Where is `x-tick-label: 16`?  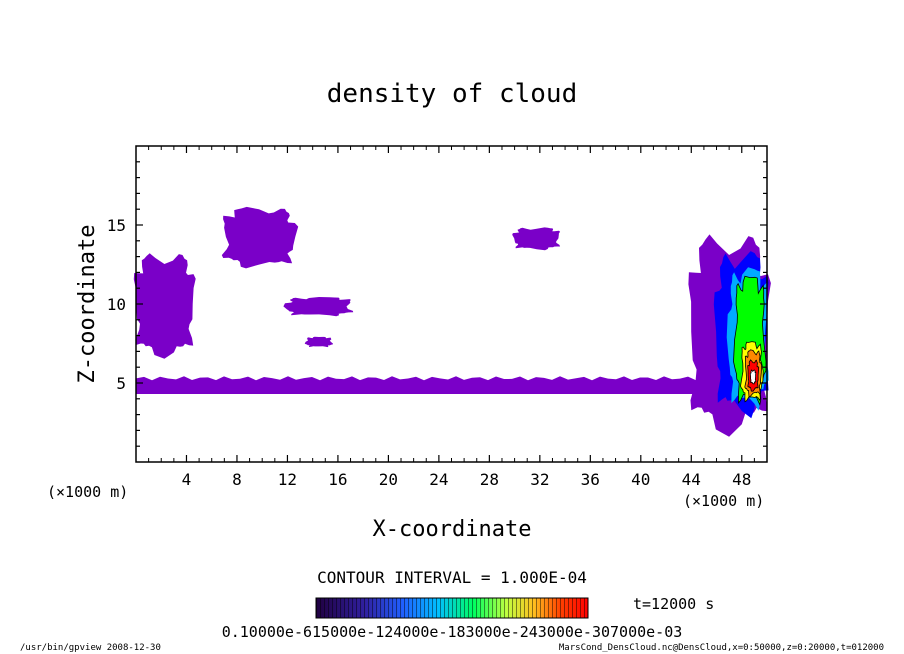 x-tick-label: 16 is located at coordinates (337, 479).